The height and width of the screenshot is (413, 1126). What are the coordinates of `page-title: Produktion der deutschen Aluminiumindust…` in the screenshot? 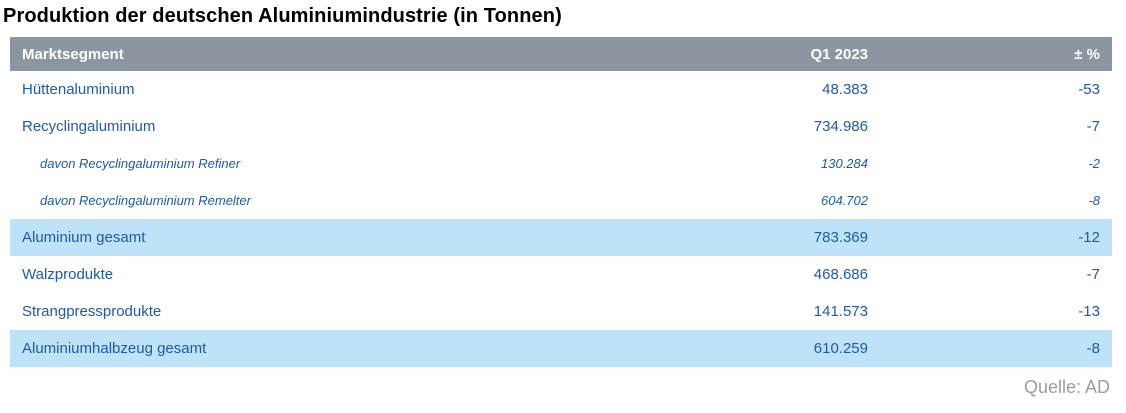 It's located at (282, 16).